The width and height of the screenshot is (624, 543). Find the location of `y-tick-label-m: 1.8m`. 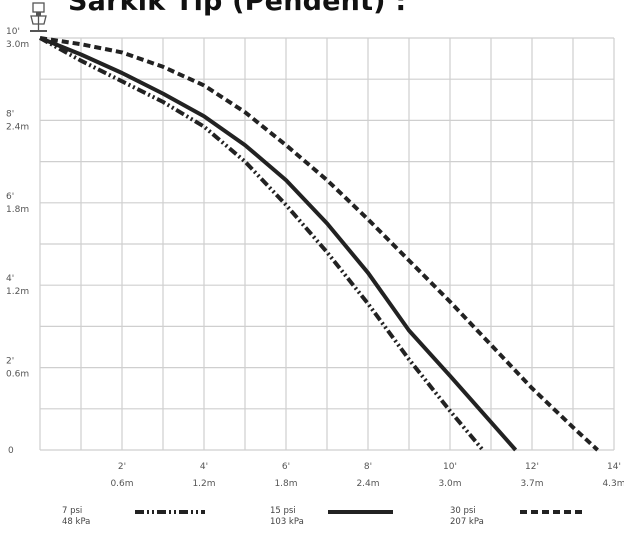

y-tick-label-m: 1.8m is located at coordinates (17, 210).